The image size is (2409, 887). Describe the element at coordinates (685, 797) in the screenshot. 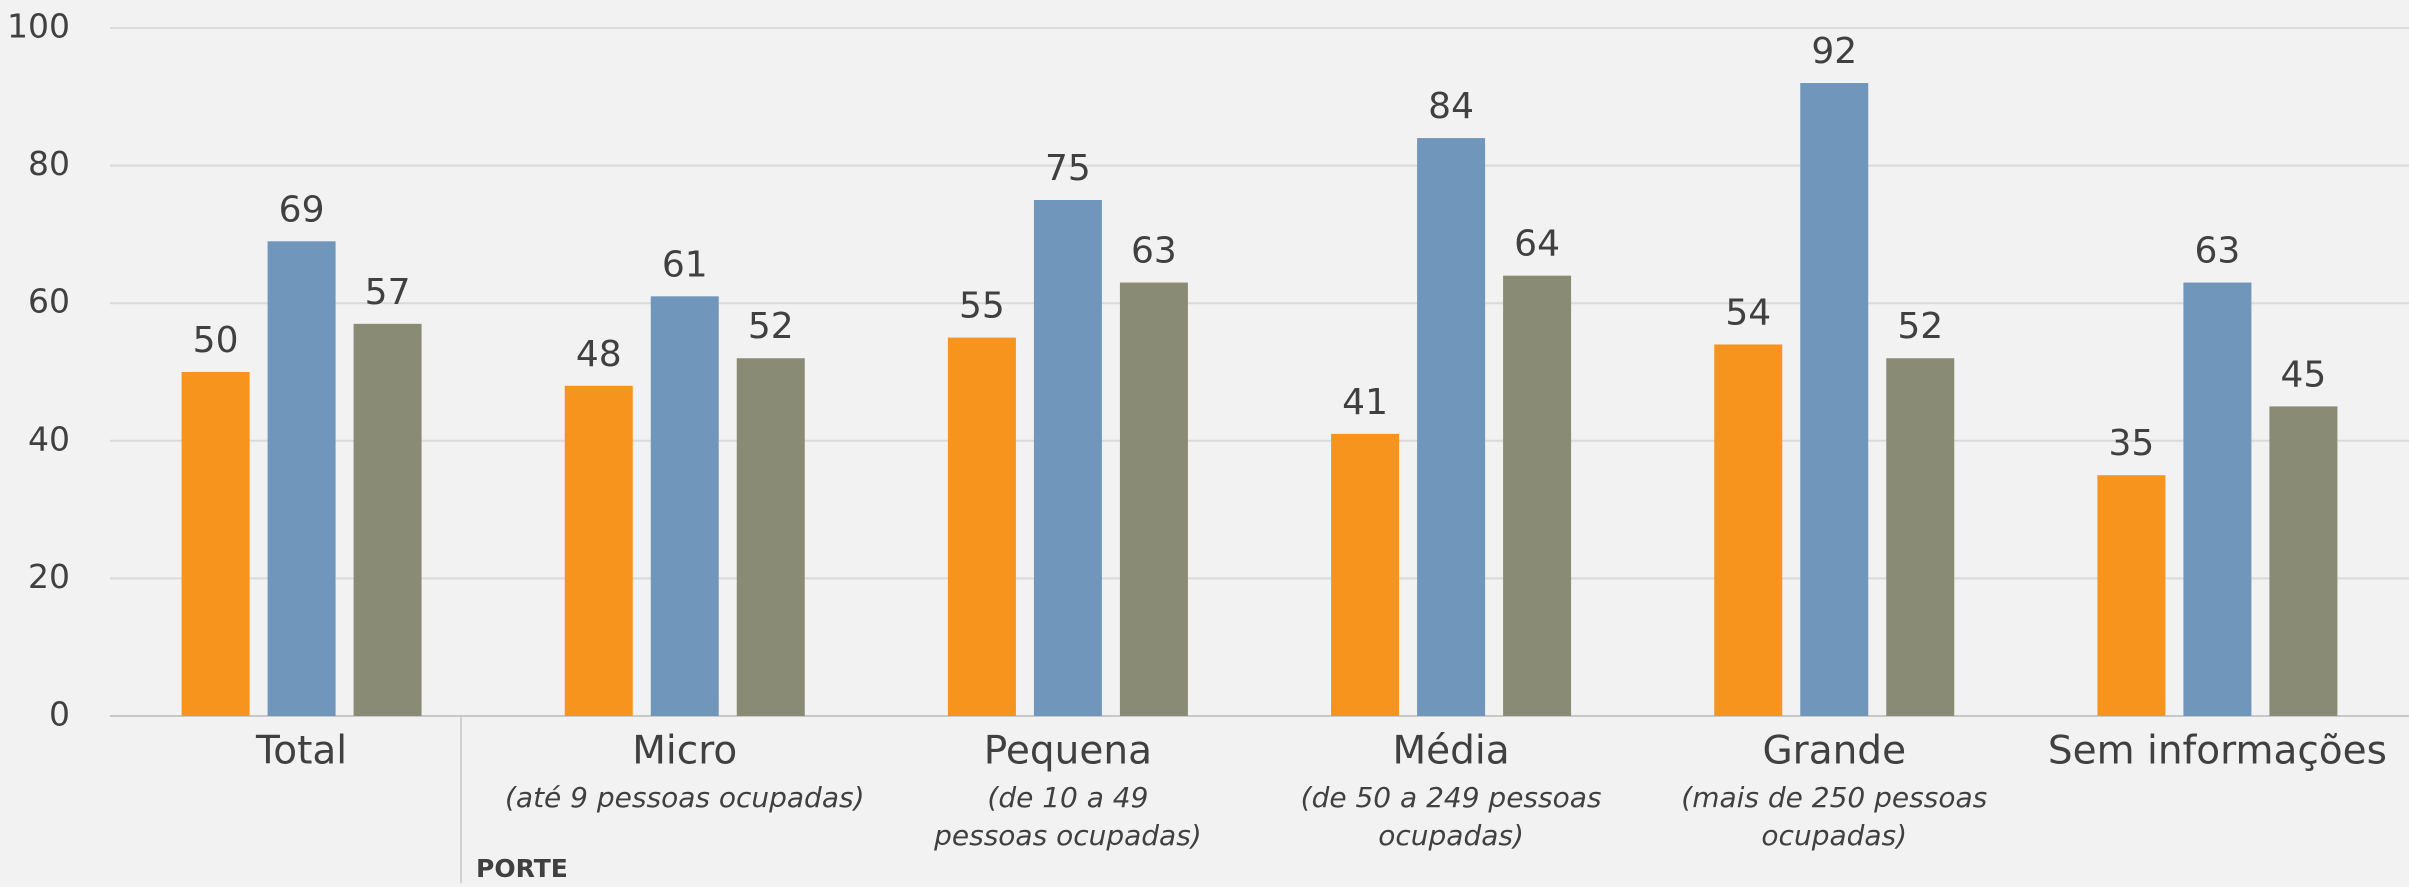

I see `category-note: (até 9 pessoas ocupadas)` at that location.